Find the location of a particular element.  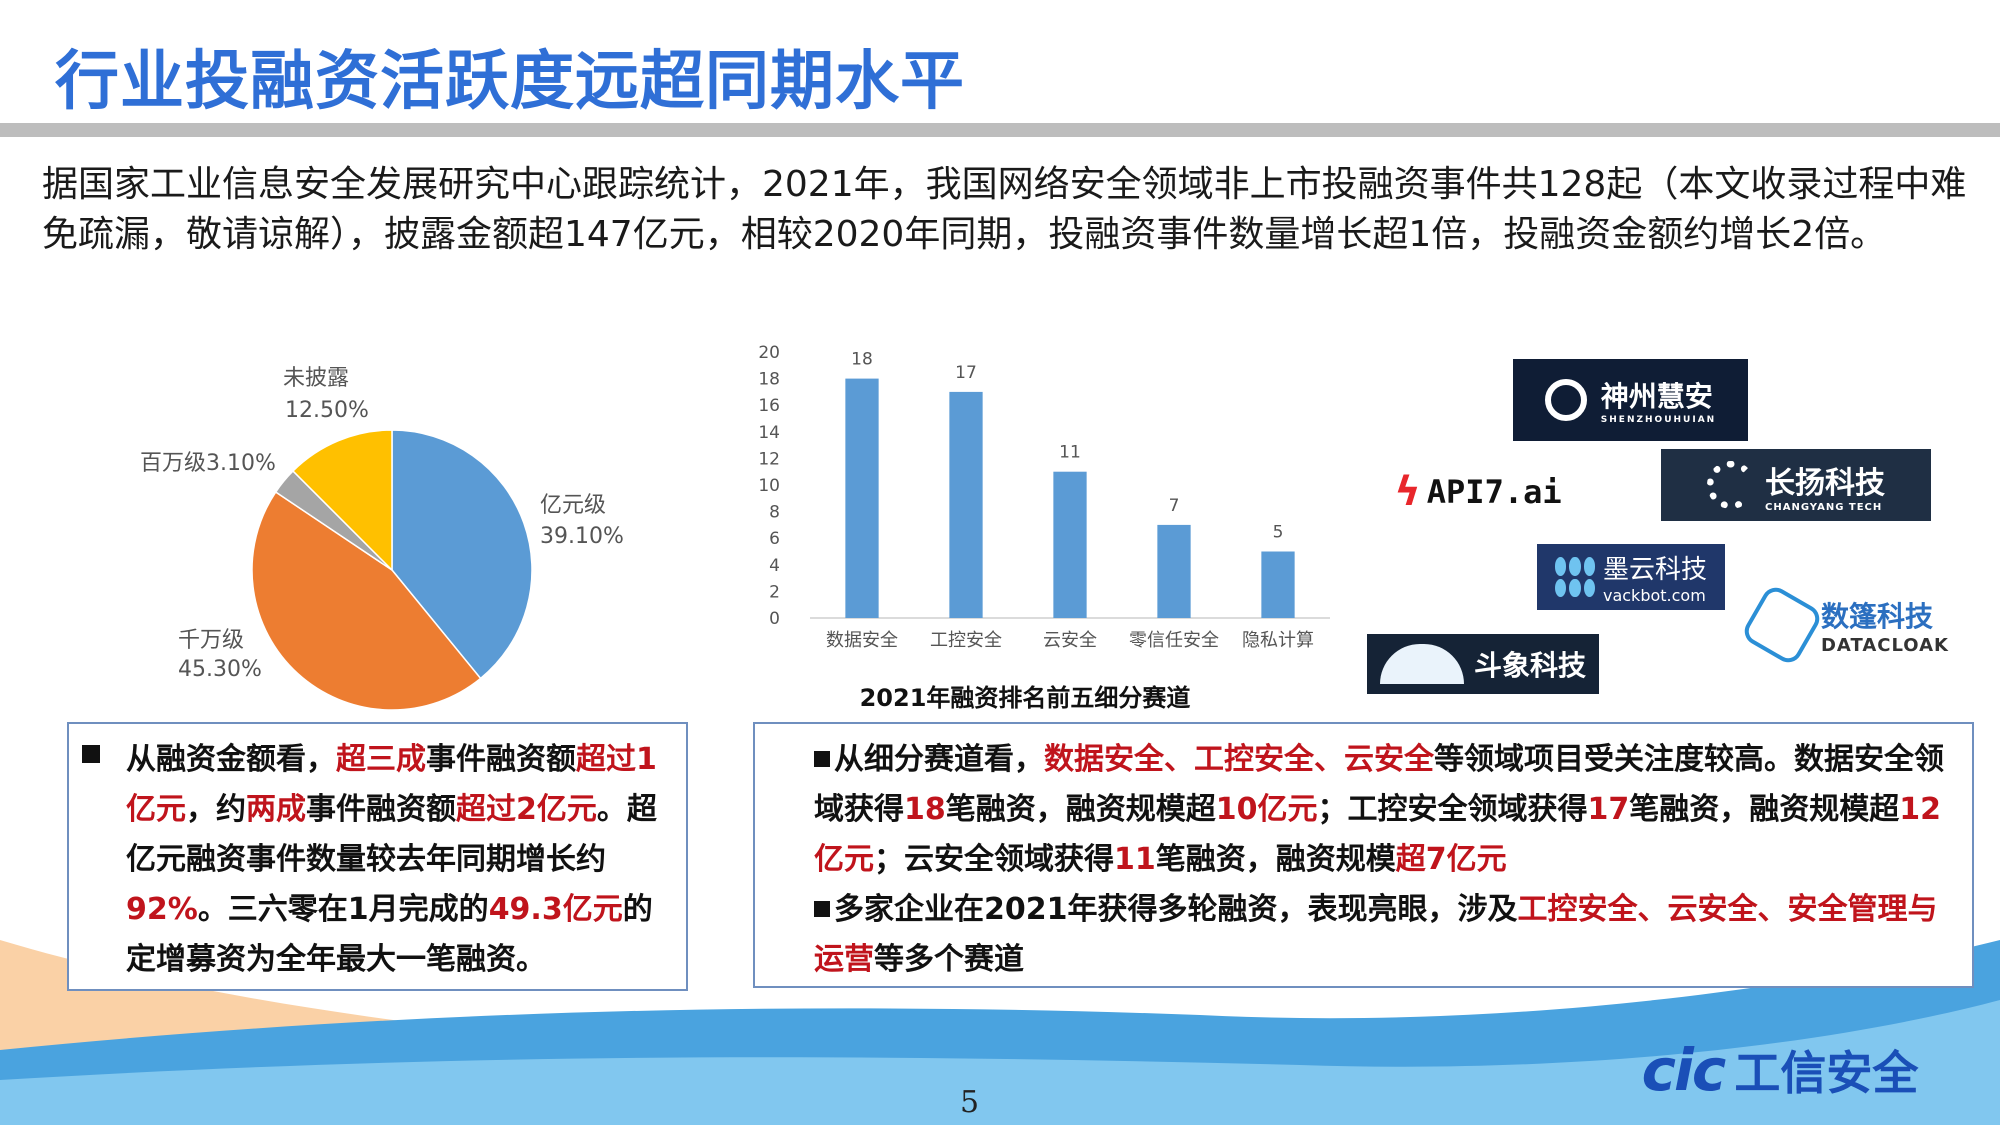

pie-label-name-3: 未披露 is located at coordinates (316, 378).